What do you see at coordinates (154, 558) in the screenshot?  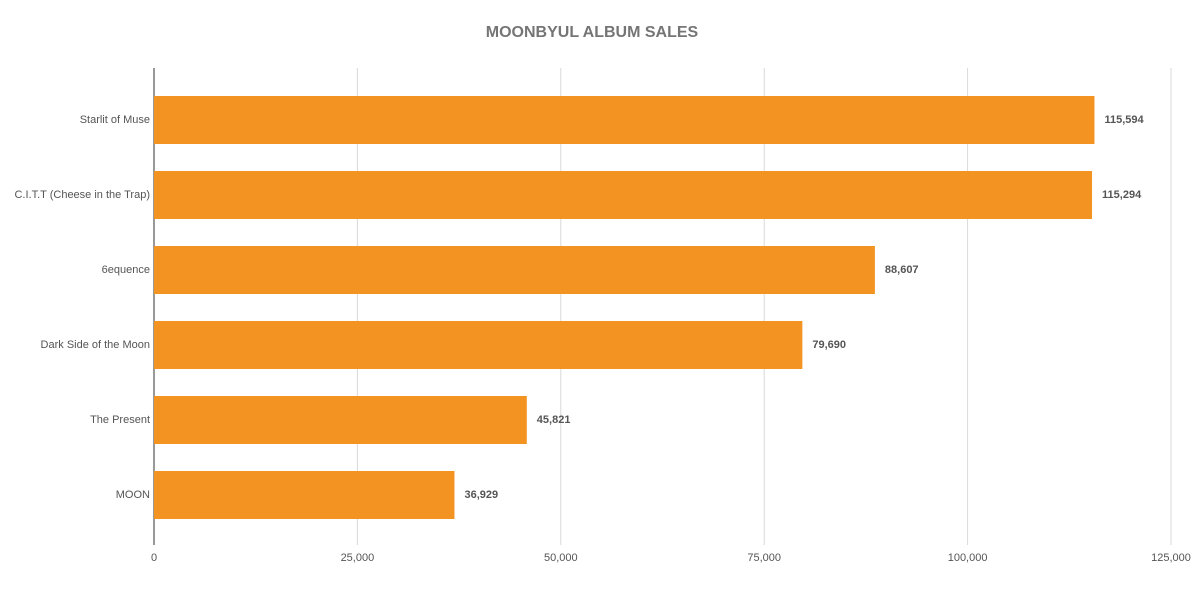 I see `x-tick-label: 0` at bounding box center [154, 558].